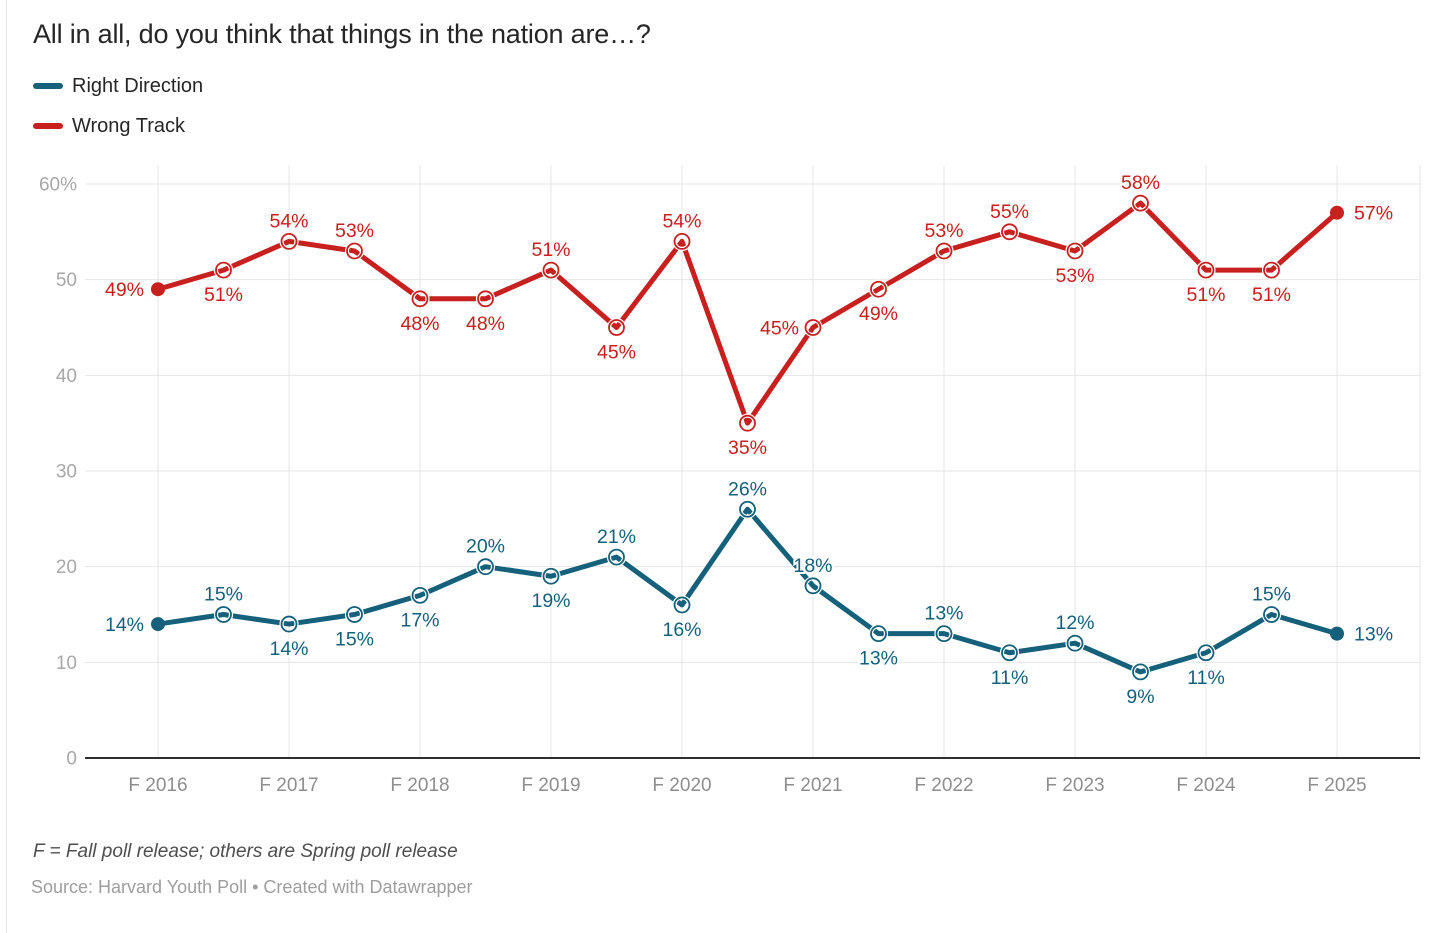 The width and height of the screenshot is (1439, 933). I want to click on y-axis-tick-label: 40, so click(66, 376).